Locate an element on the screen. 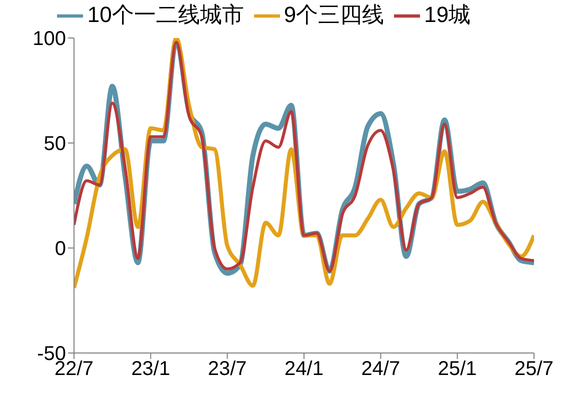 Image resolution: width=572 pixels, height=397 pixels. y-tick-label: 100 is located at coordinates (49, 39).